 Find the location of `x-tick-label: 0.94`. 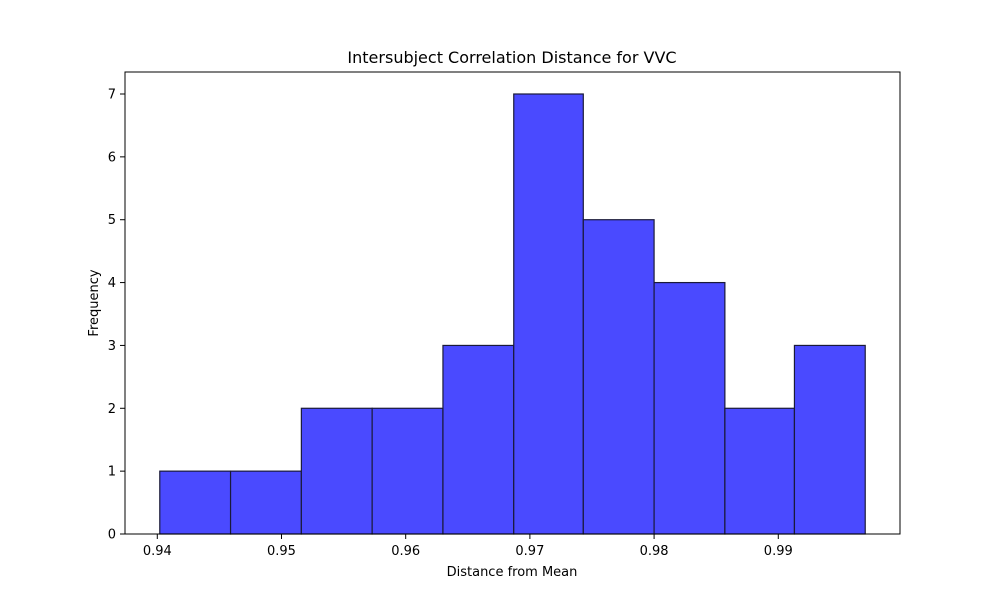

x-tick-label: 0.94 is located at coordinates (157, 551).